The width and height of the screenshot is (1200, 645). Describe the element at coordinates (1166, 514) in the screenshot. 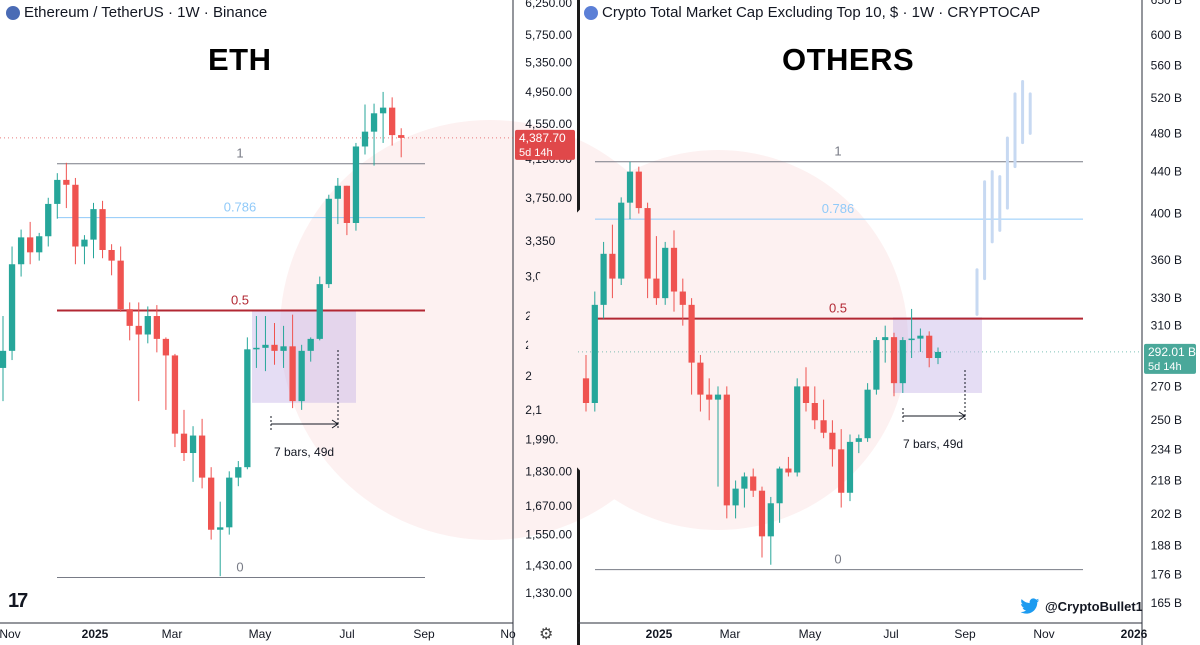

I see `y-axis-tick-label: 202 B` at that location.